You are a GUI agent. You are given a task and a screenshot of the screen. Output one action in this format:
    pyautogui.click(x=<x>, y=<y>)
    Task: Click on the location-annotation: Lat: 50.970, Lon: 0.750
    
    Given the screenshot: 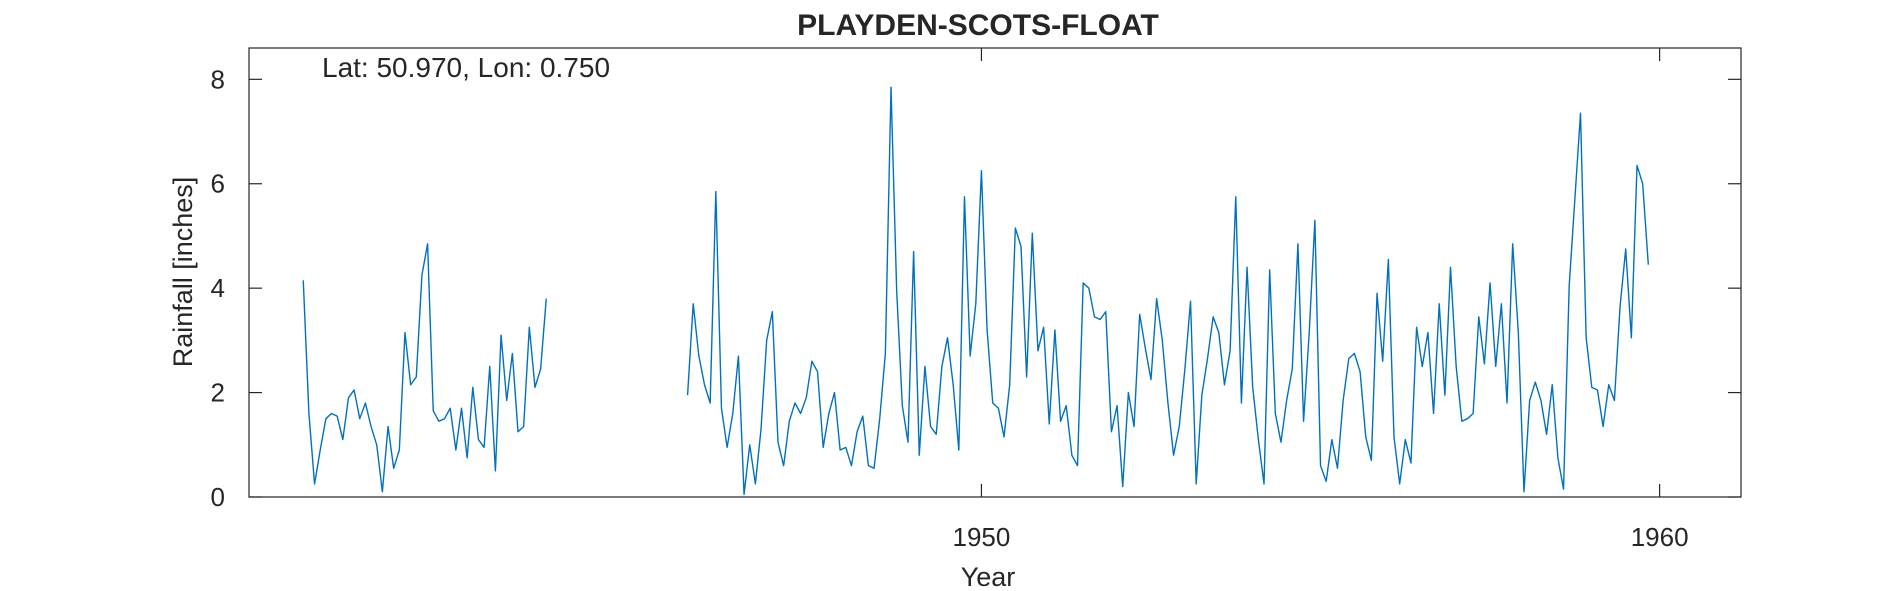 What is the action you would take?
    pyautogui.click(x=466, y=67)
    